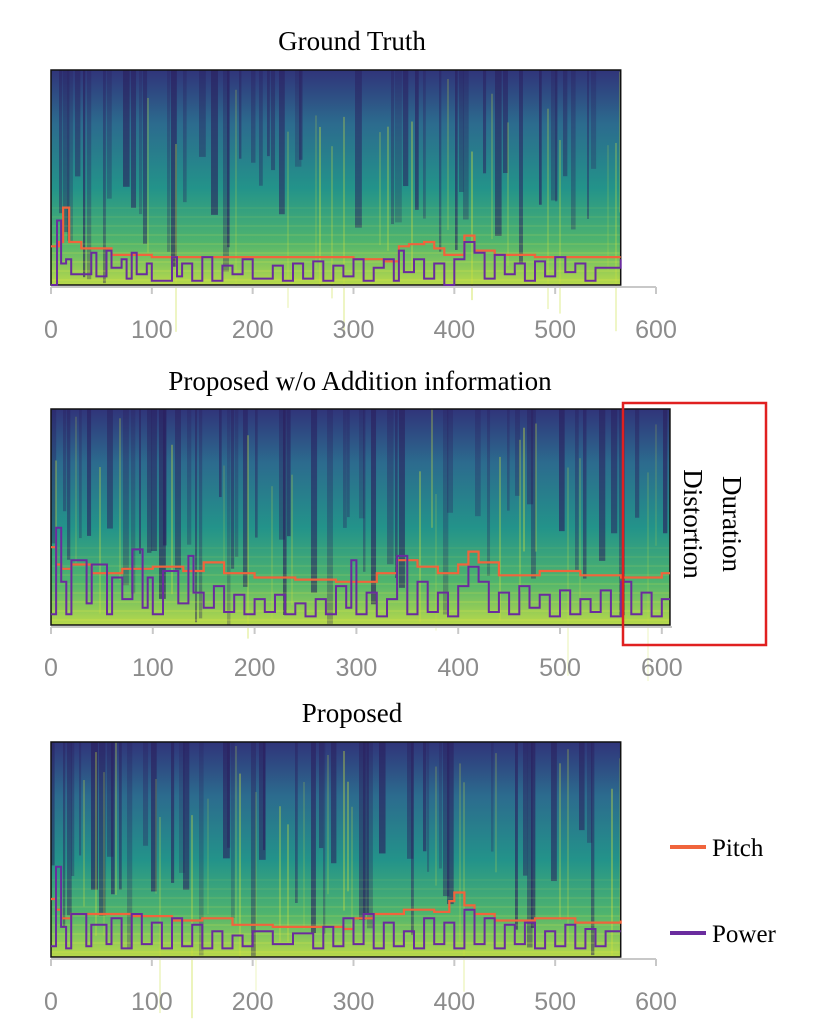  Describe the element at coordinates (723, 891) in the screenshot. I see `legend: Pitch Power` at that location.